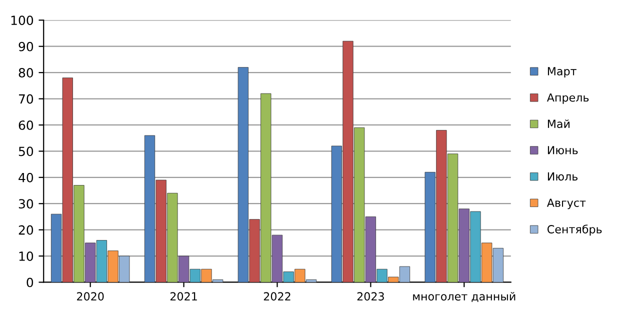 The image size is (623, 336). I want to click on x-tick-label: 2020, so click(90, 296).